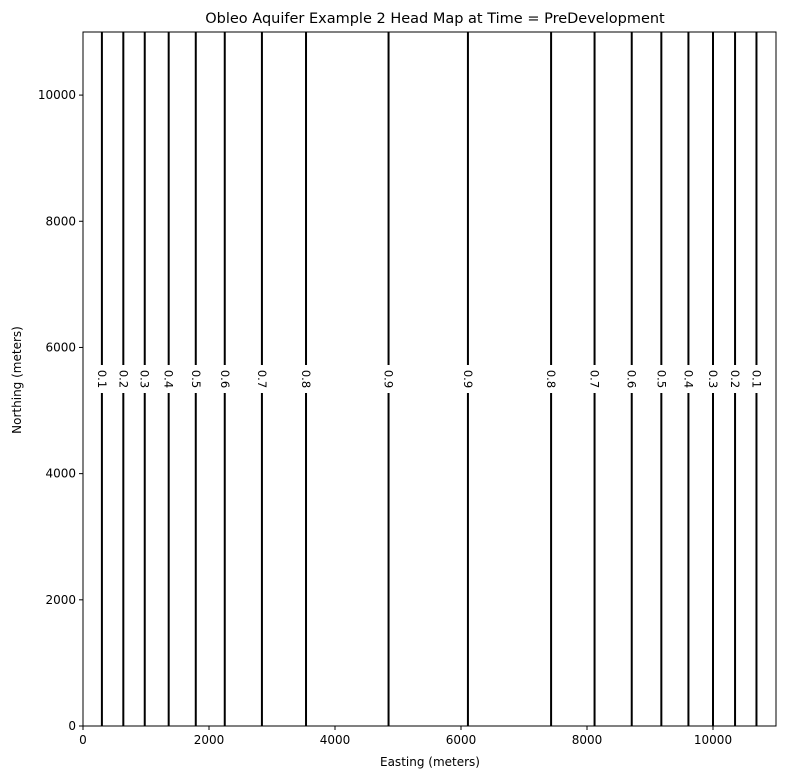  I want to click on x-tick-label: 10000, so click(713, 740).